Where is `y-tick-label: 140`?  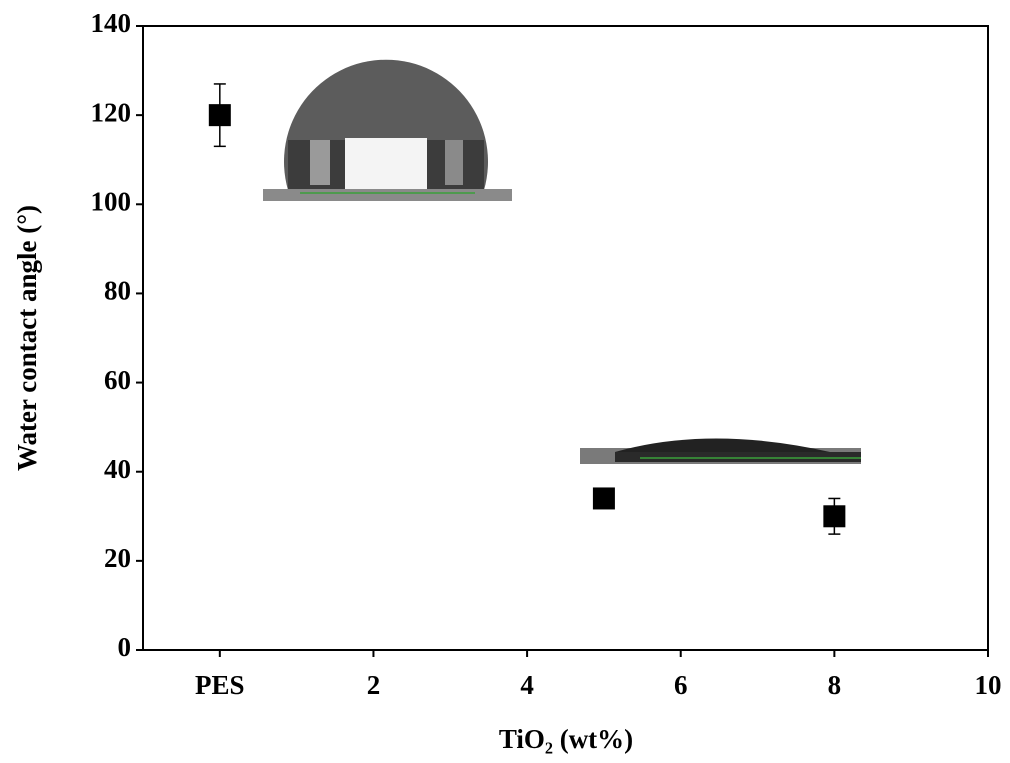
y-tick-label: 140 is located at coordinates (111, 23).